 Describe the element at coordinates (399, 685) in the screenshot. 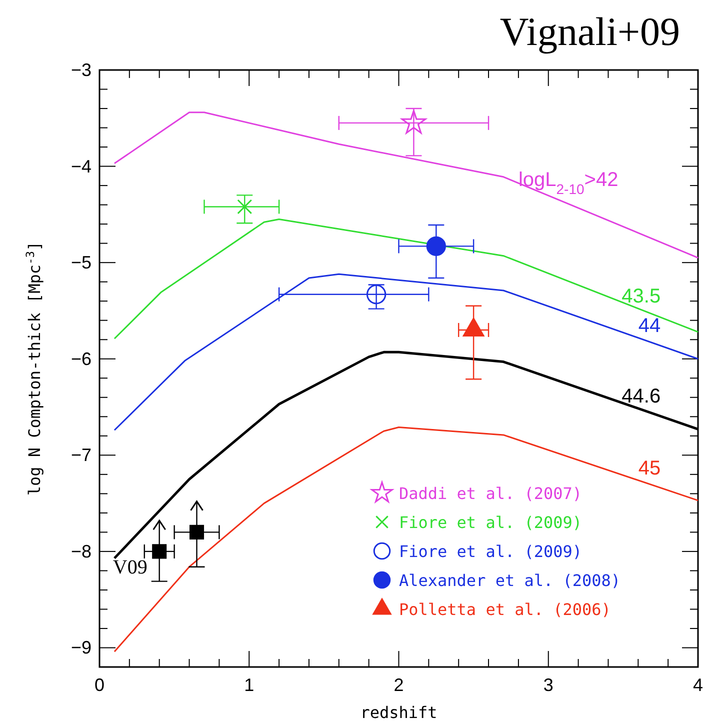

I see `x-tick-label: 2` at that location.